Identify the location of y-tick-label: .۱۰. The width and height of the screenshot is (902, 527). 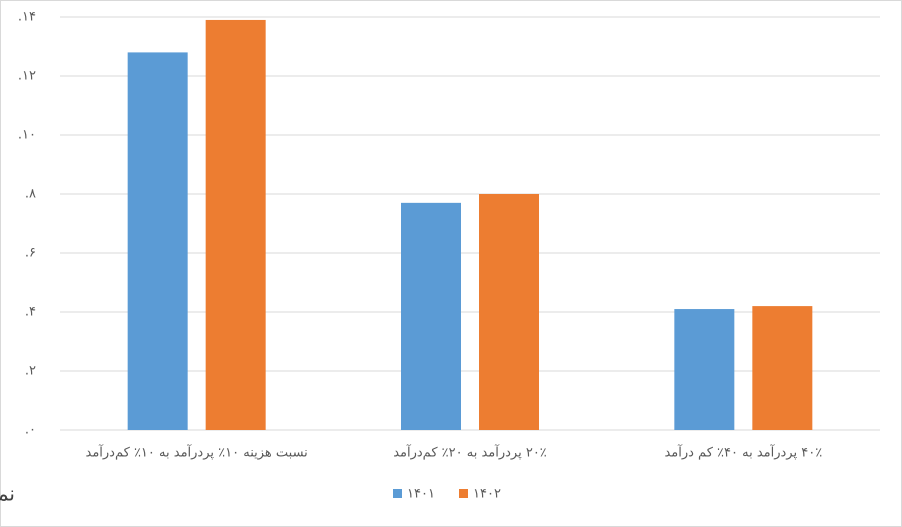
(27, 135).